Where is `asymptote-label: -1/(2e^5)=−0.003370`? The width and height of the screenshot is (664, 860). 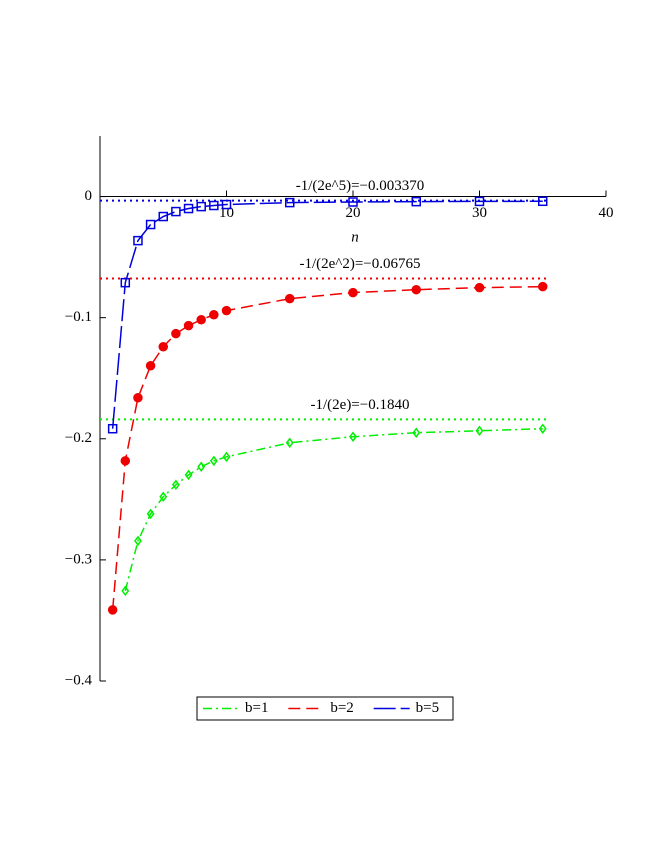 asymptote-label: -1/(2e^5)=−0.003370 is located at coordinates (360, 186).